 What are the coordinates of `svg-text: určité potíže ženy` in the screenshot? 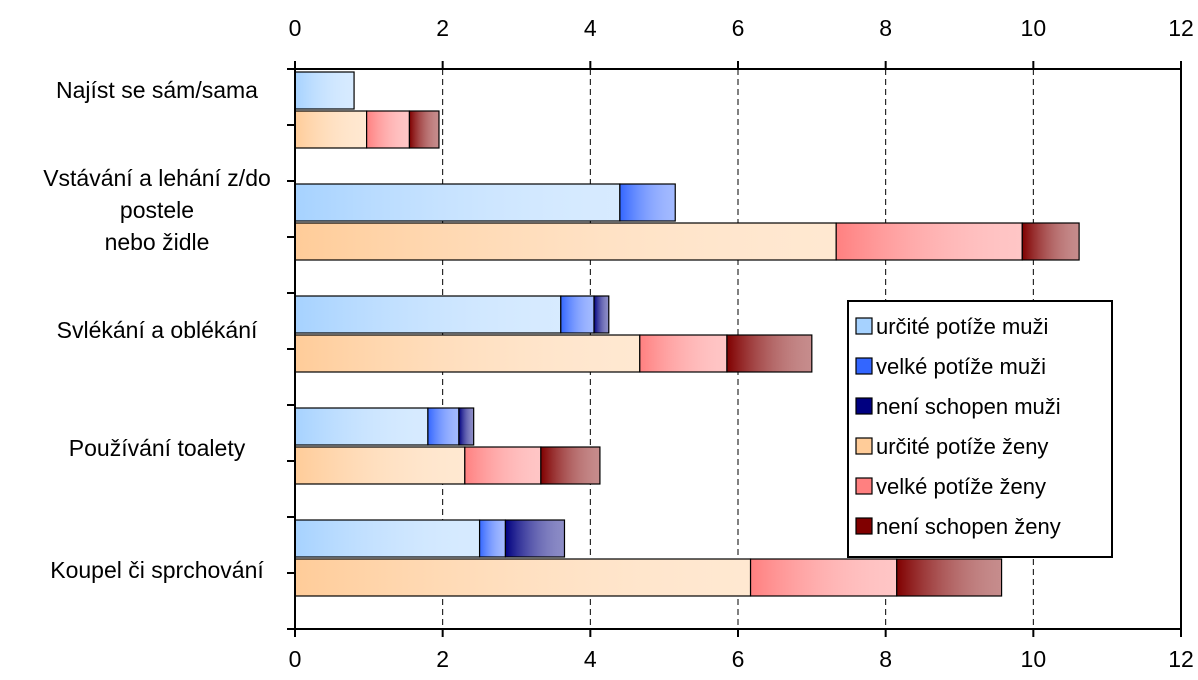 It's located at (962, 446).